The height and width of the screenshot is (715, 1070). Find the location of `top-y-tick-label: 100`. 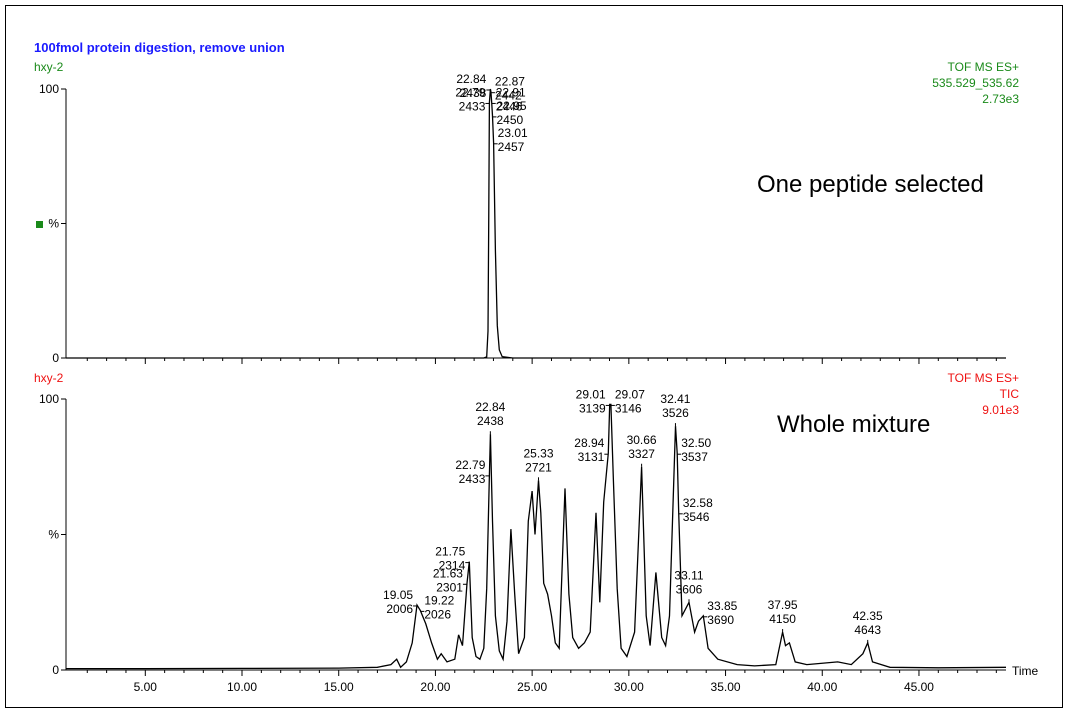

top-y-tick-label: 100 is located at coordinates (49, 89).